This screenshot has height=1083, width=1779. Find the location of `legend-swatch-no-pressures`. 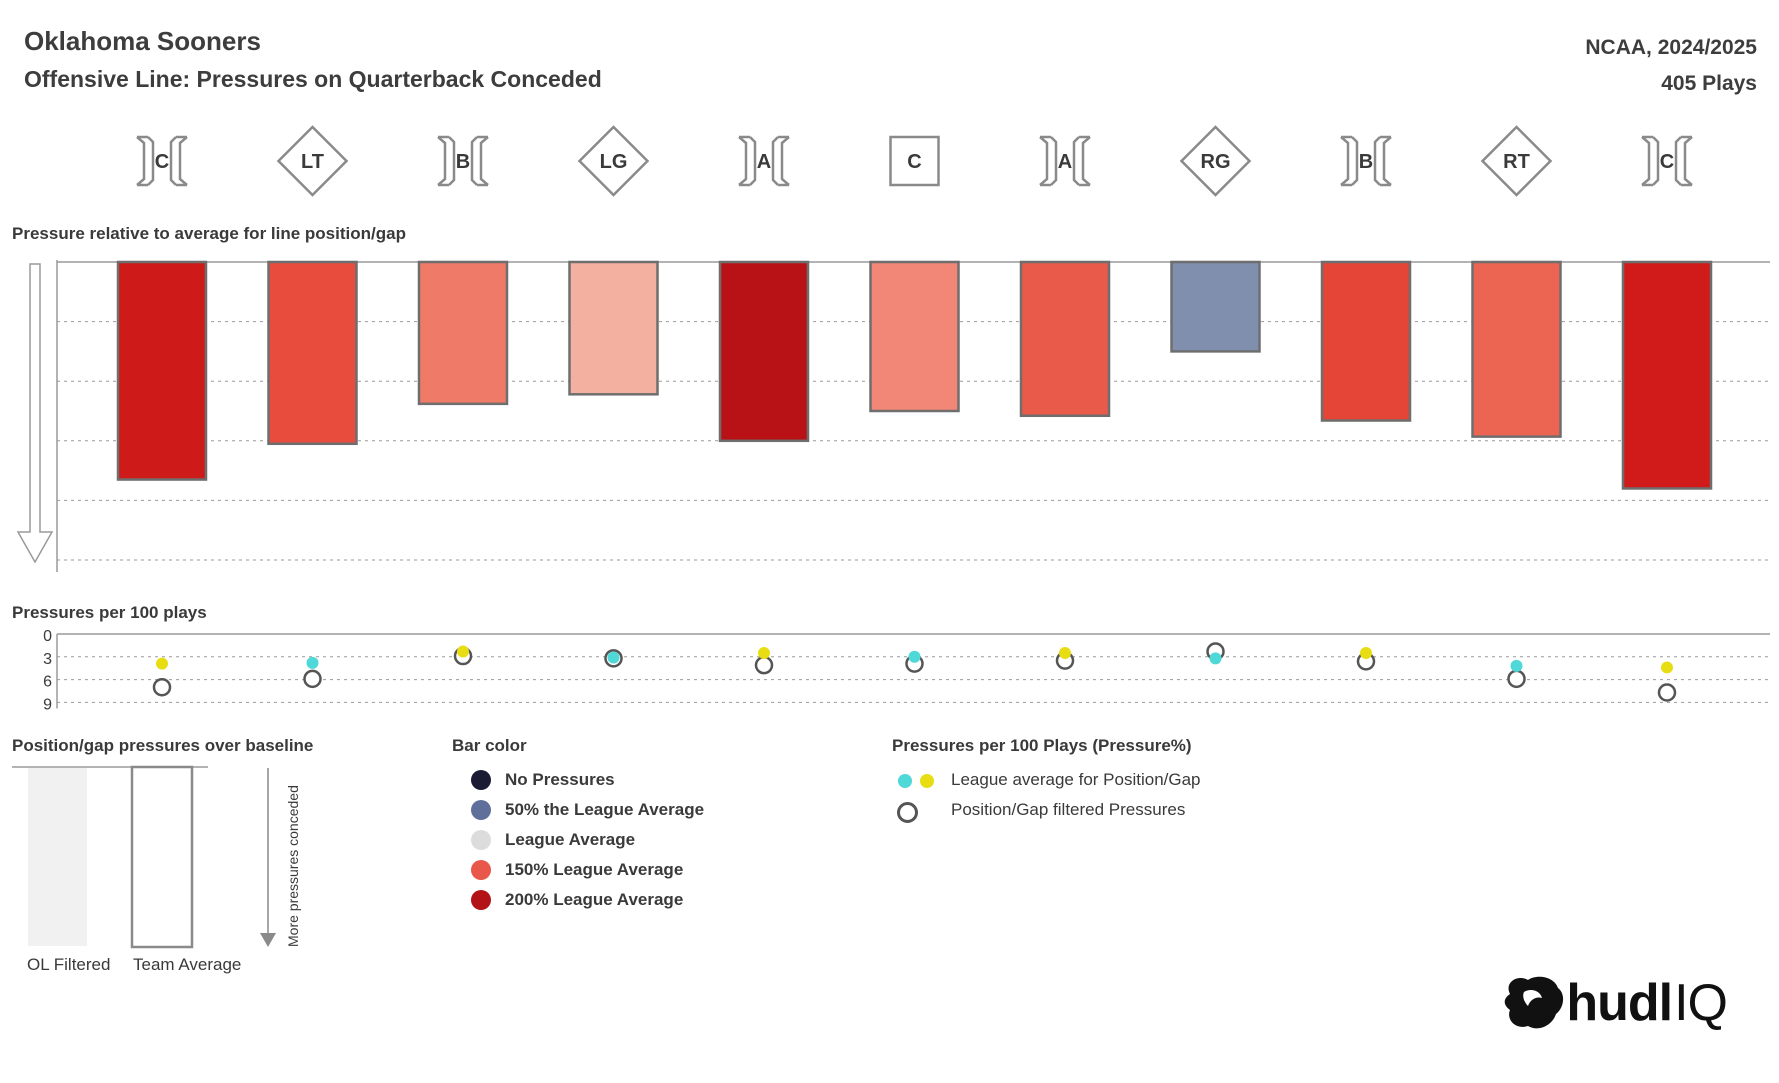

legend-swatch-no-pressures is located at coordinates (481, 780).